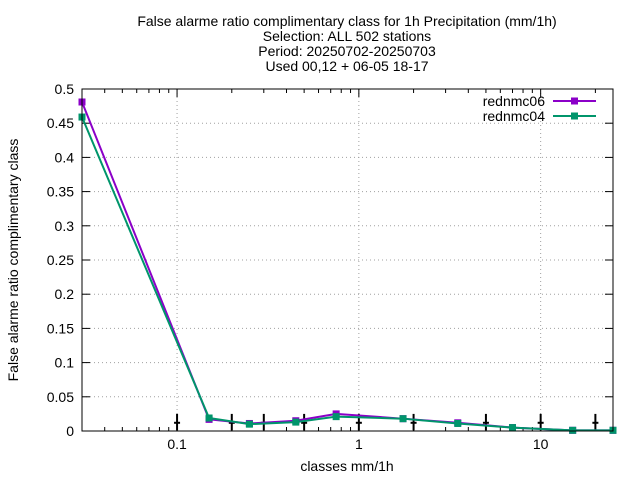 This screenshot has width=640, height=480. What do you see at coordinates (65, 294) in the screenshot?
I see `y-tick-label: 0.2` at bounding box center [65, 294].